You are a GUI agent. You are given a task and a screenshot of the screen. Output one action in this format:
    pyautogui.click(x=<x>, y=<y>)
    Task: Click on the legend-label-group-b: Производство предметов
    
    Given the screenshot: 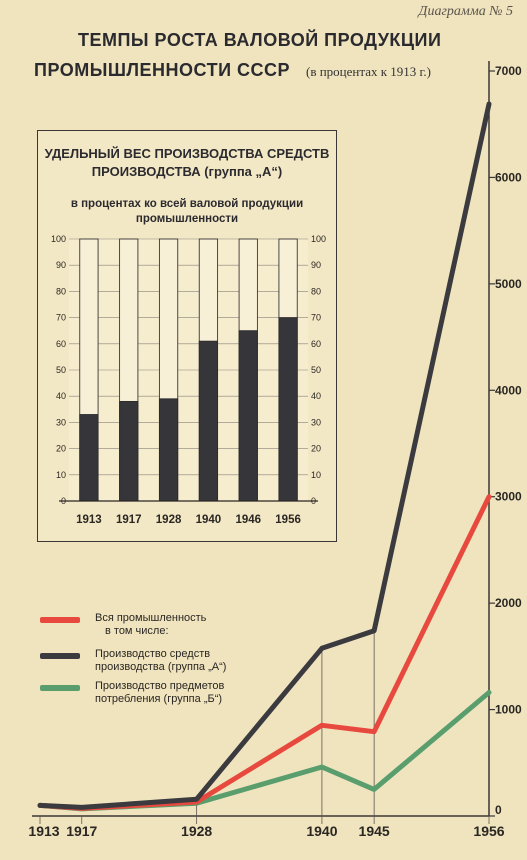 What is the action you would take?
    pyautogui.click(x=160, y=686)
    